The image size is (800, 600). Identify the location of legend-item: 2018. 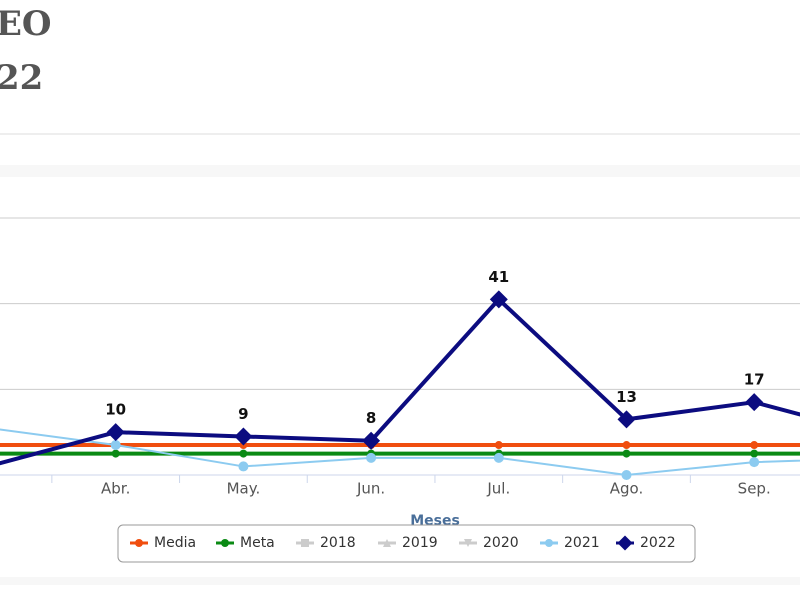
(326, 543).